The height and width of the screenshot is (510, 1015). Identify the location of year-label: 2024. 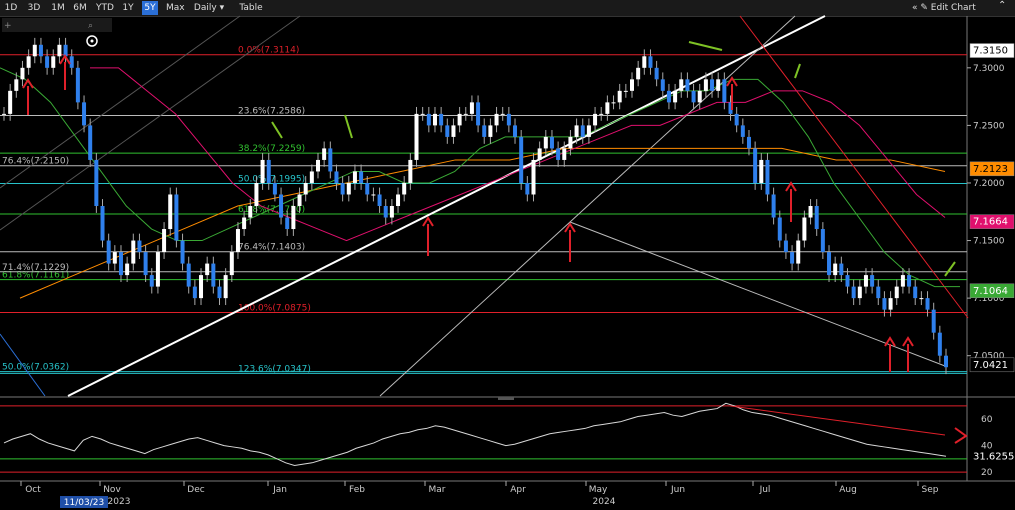
(604, 502).